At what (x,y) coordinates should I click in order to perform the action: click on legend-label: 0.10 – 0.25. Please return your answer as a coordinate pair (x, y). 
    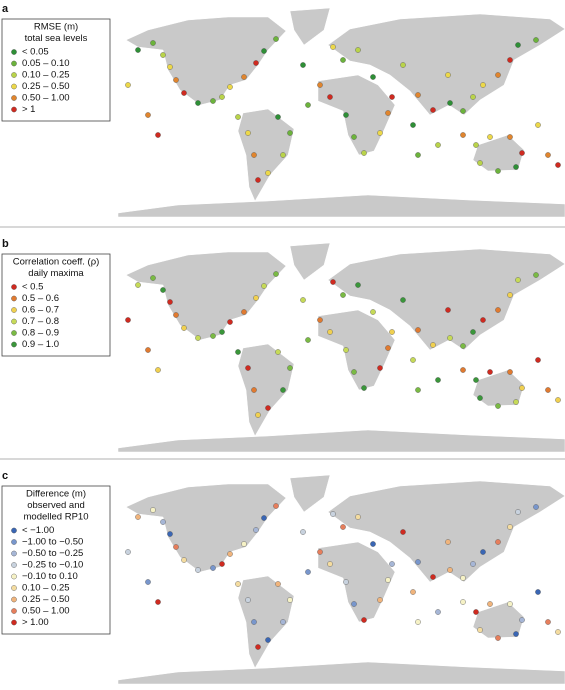
    Looking at the image, I should click on (46, 75).